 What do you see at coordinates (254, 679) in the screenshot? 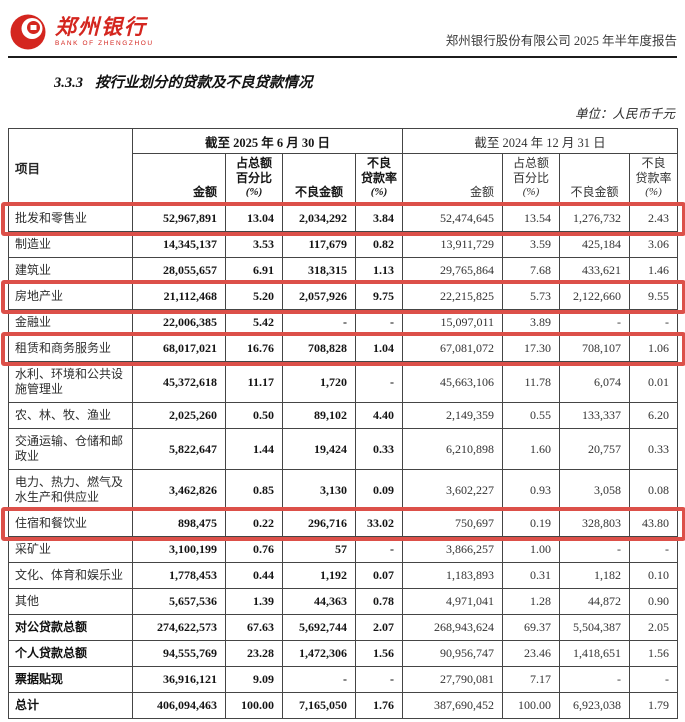
I see `value-cell: 9.09` at bounding box center [254, 679].